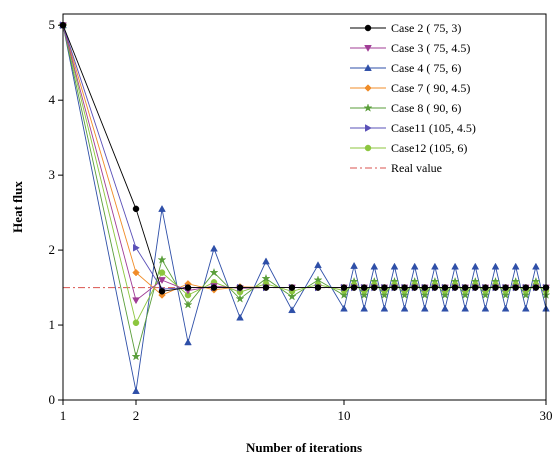 This screenshot has height=459, width=560. I want to click on y-tick-label: 5, so click(52, 24).